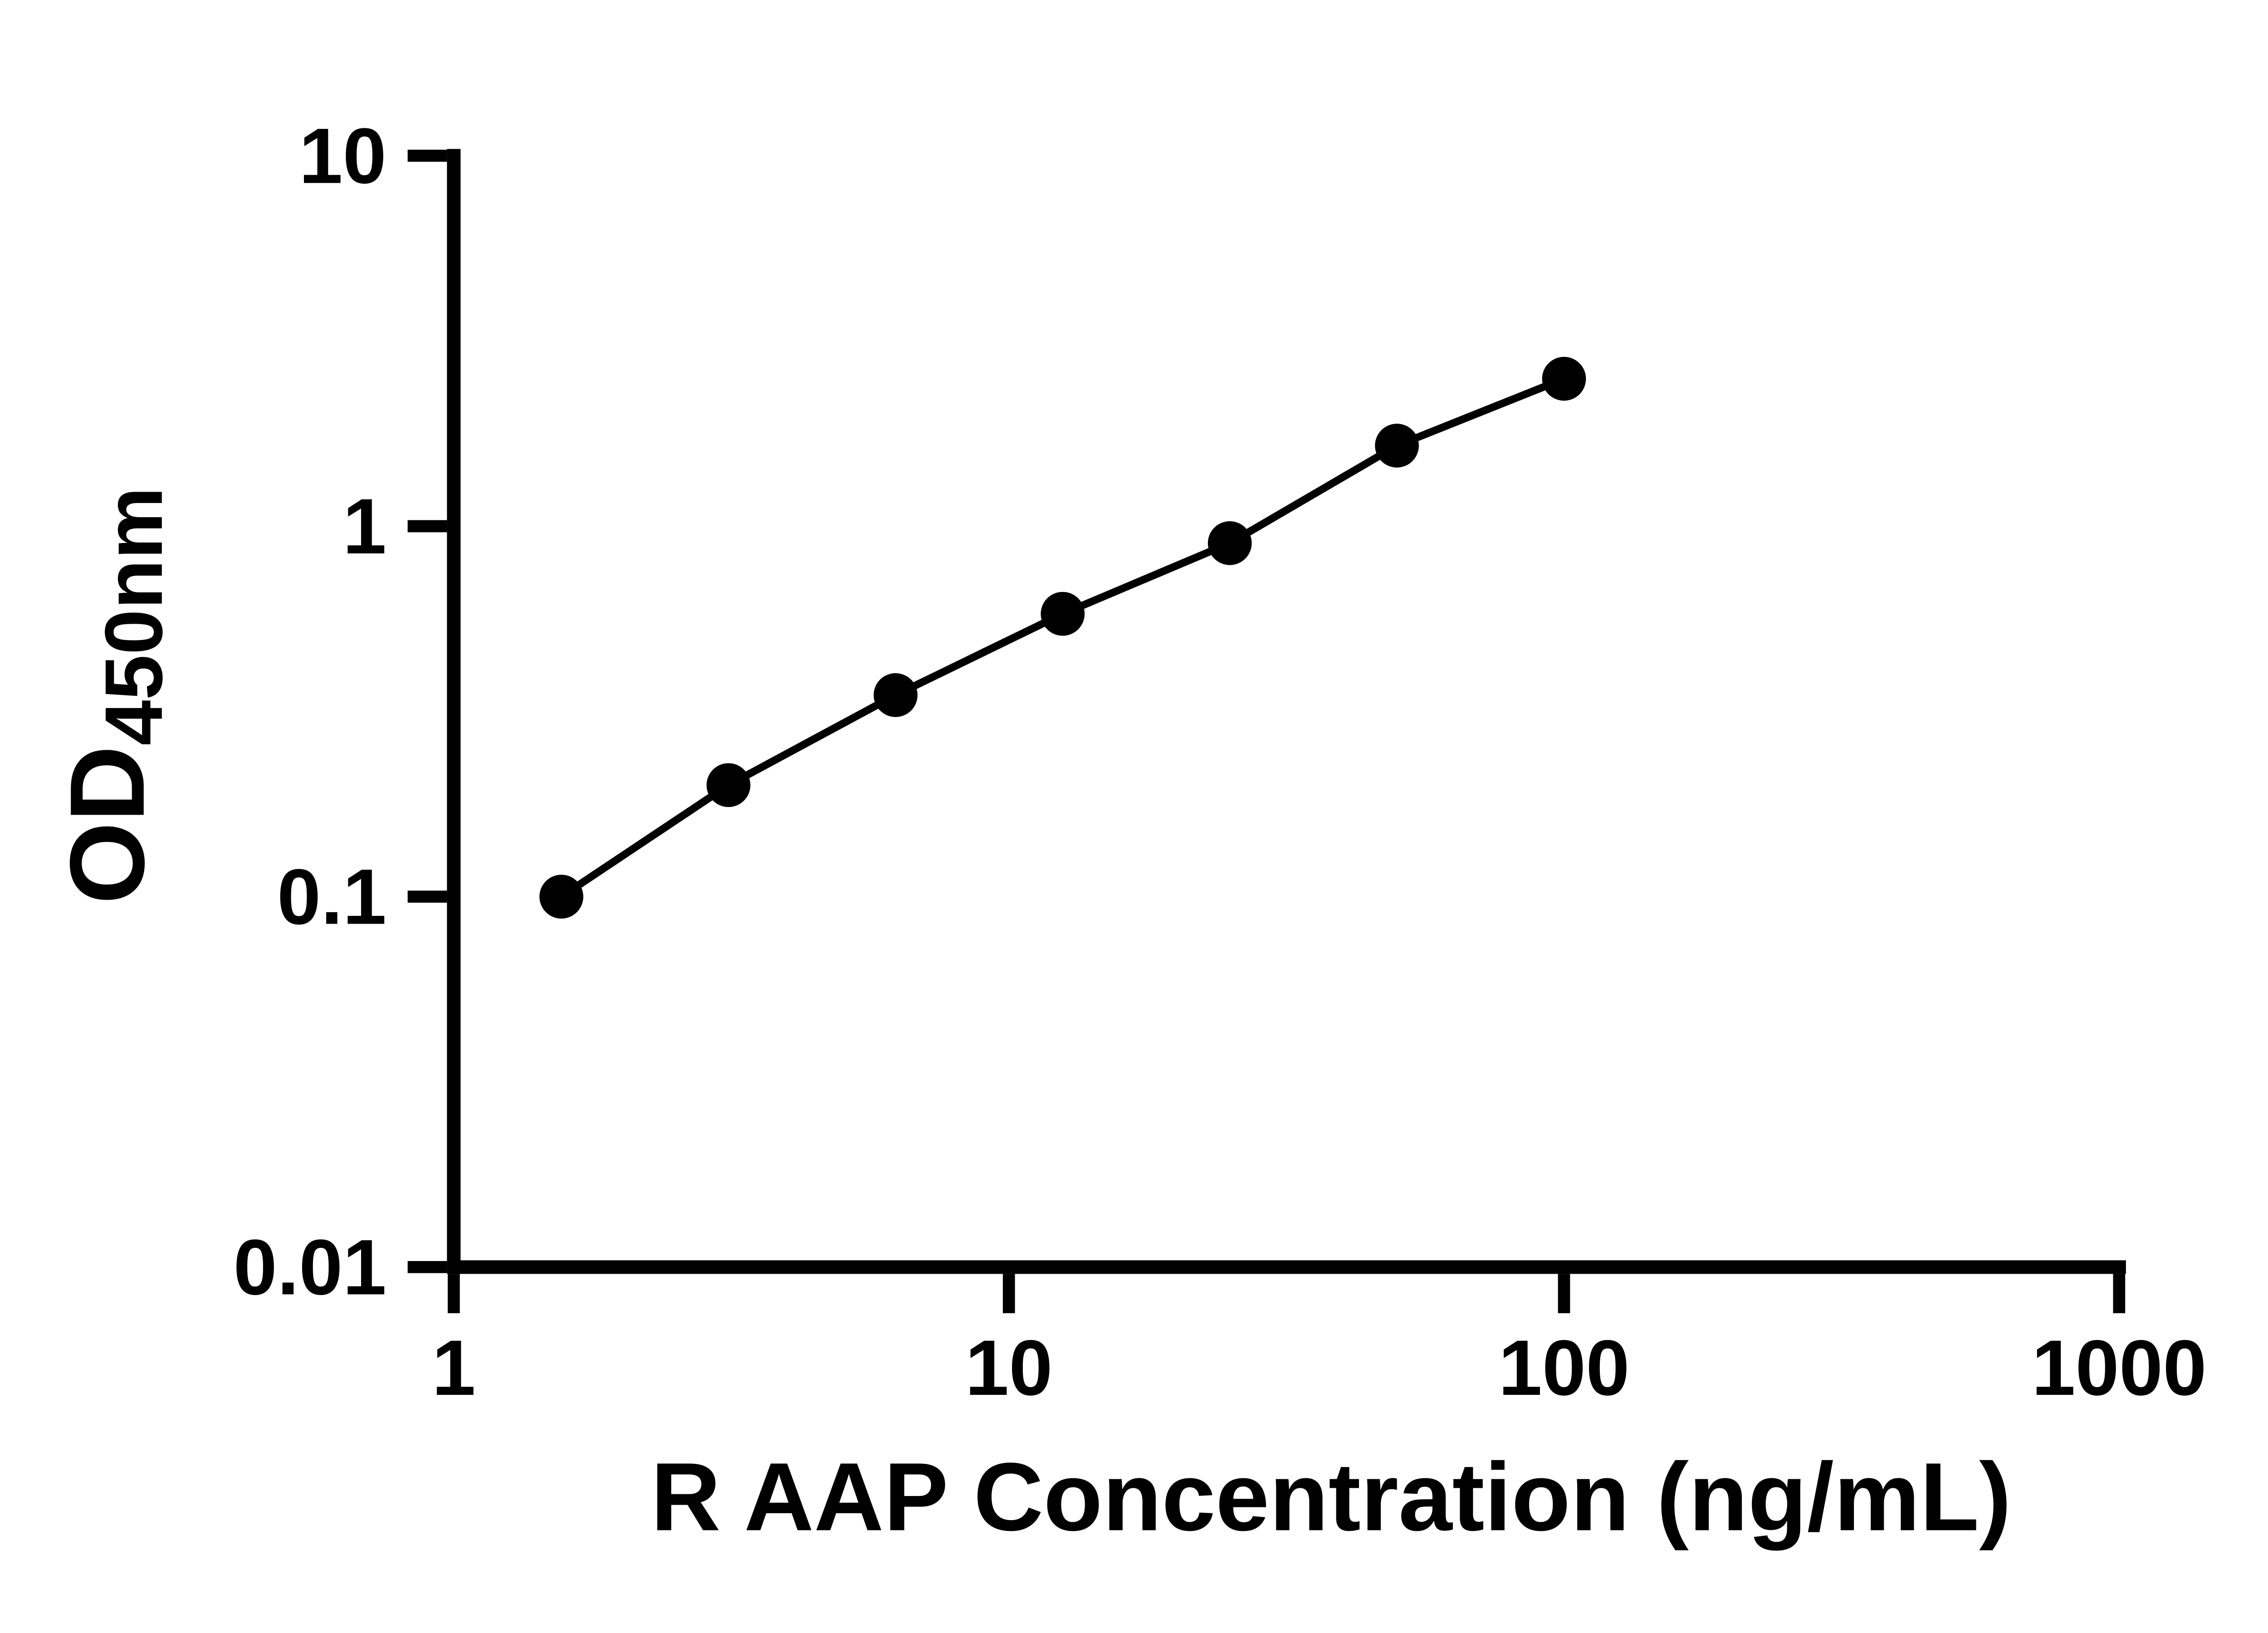 This screenshot has width=2268, height=1633. Describe the element at coordinates (1331, 1497) in the screenshot. I see `x-axis-title: R AAP Concentration (ng/mL)` at that location.